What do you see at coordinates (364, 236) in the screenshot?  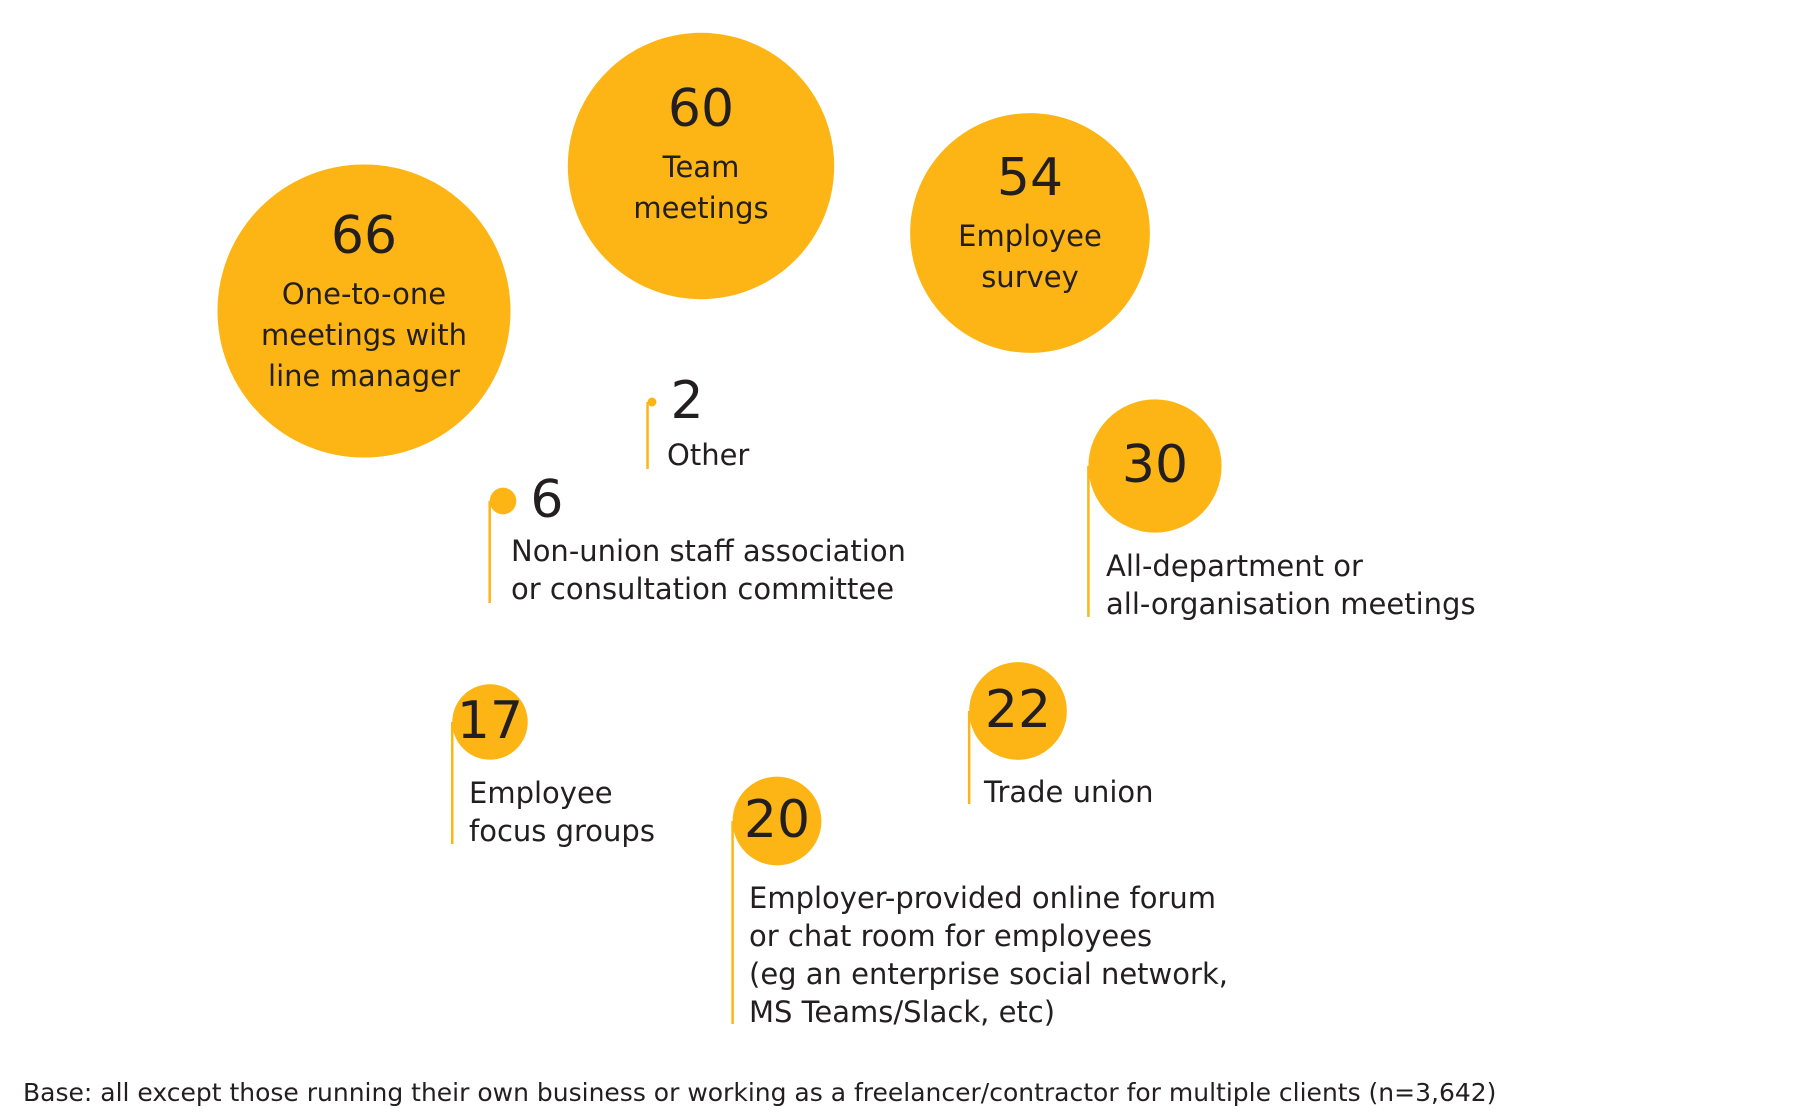 I see `value-label: 66` at bounding box center [364, 236].